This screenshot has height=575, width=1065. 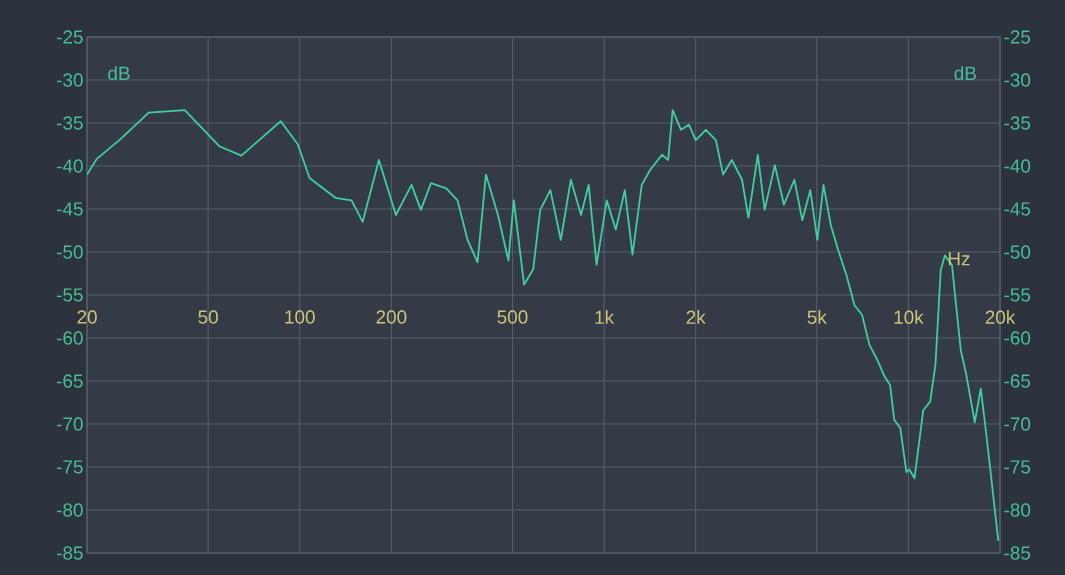 I want to click on y-tick-label: -65, so click(x=69, y=381).